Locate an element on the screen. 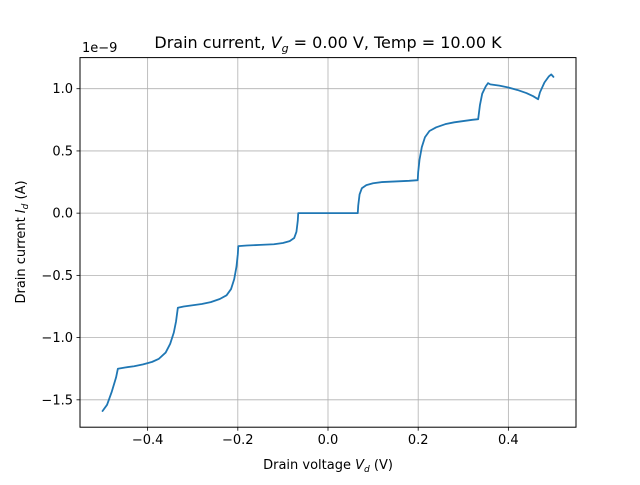 The height and width of the screenshot is (485, 640). x-tick-label: 0.2 is located at coordinates (418, 440).